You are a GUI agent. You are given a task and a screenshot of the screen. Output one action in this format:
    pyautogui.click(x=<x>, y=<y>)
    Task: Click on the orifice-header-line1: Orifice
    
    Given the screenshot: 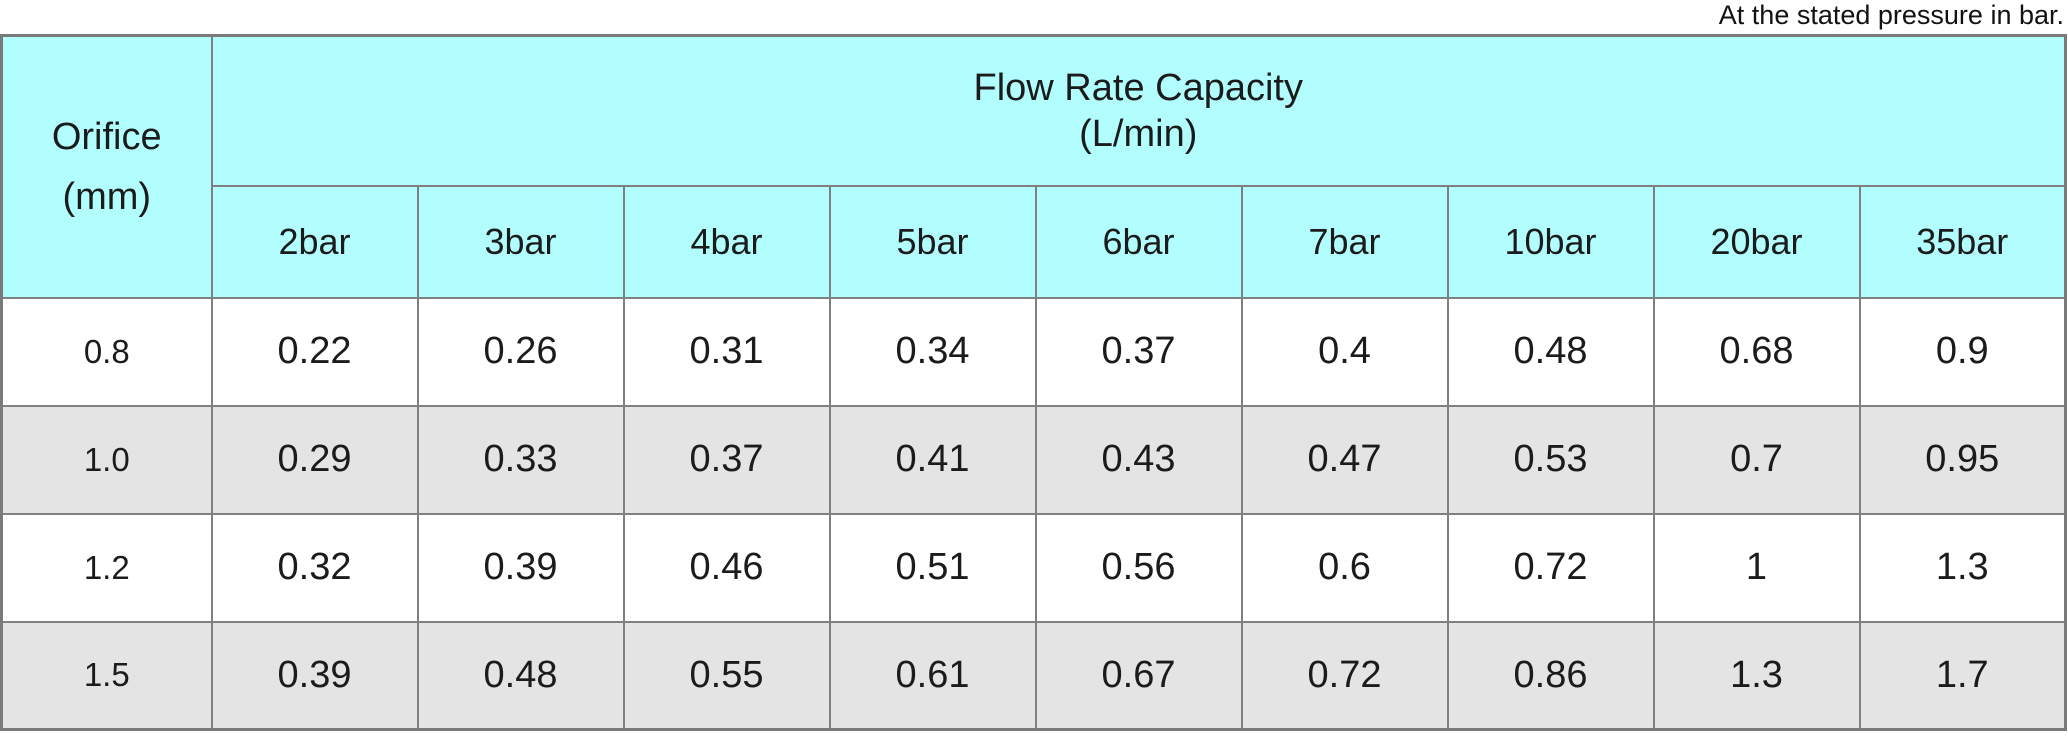 What is the action you would take?
    pyautogui.click(x=106, y=136)
    